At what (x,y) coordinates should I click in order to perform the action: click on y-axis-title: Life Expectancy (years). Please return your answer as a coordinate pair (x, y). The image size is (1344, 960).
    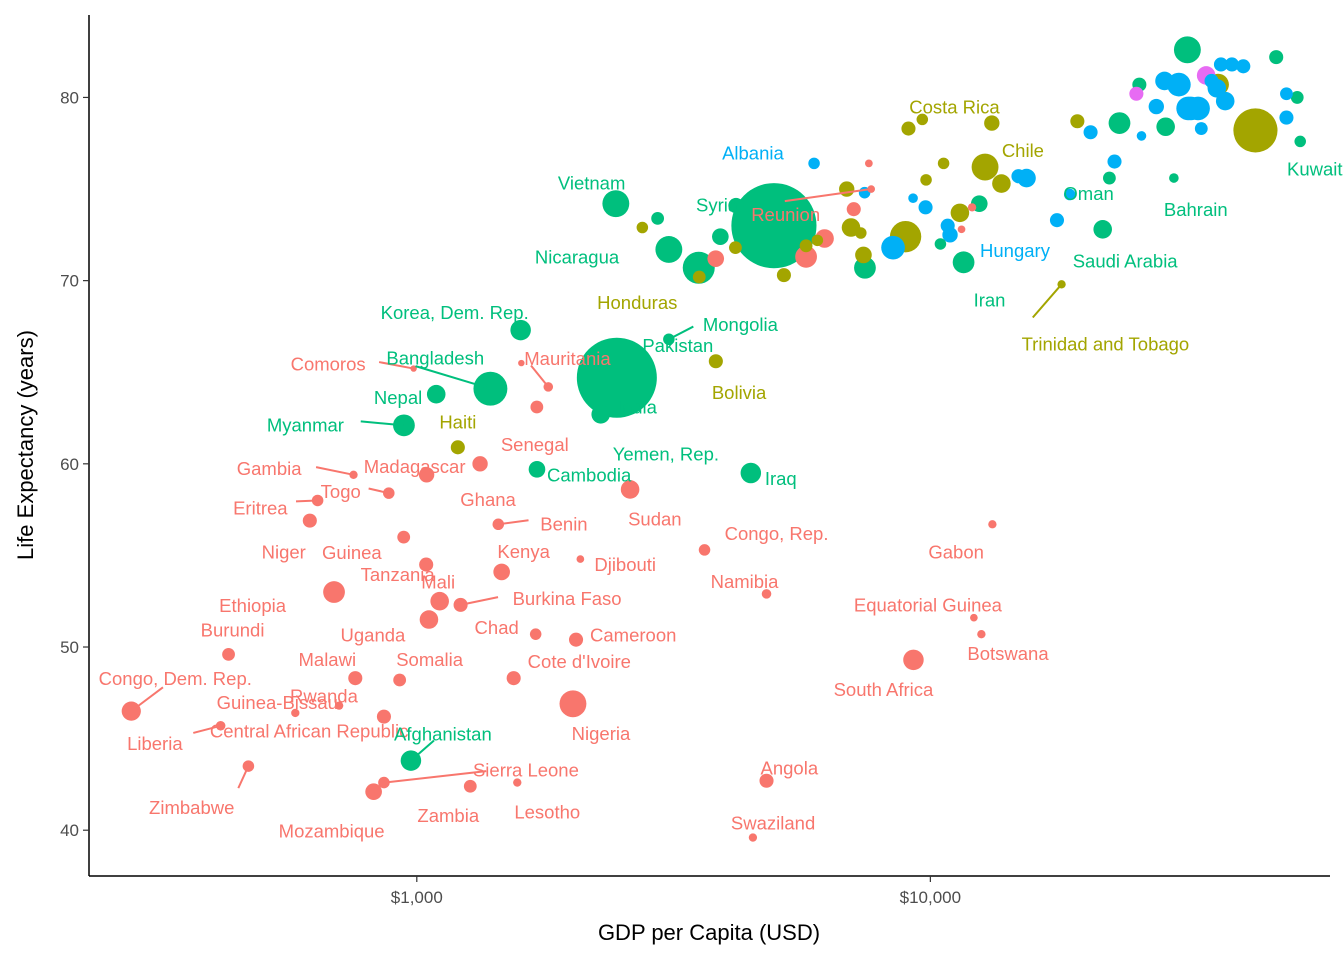
    Looking at the image, I should click on (25, 445).